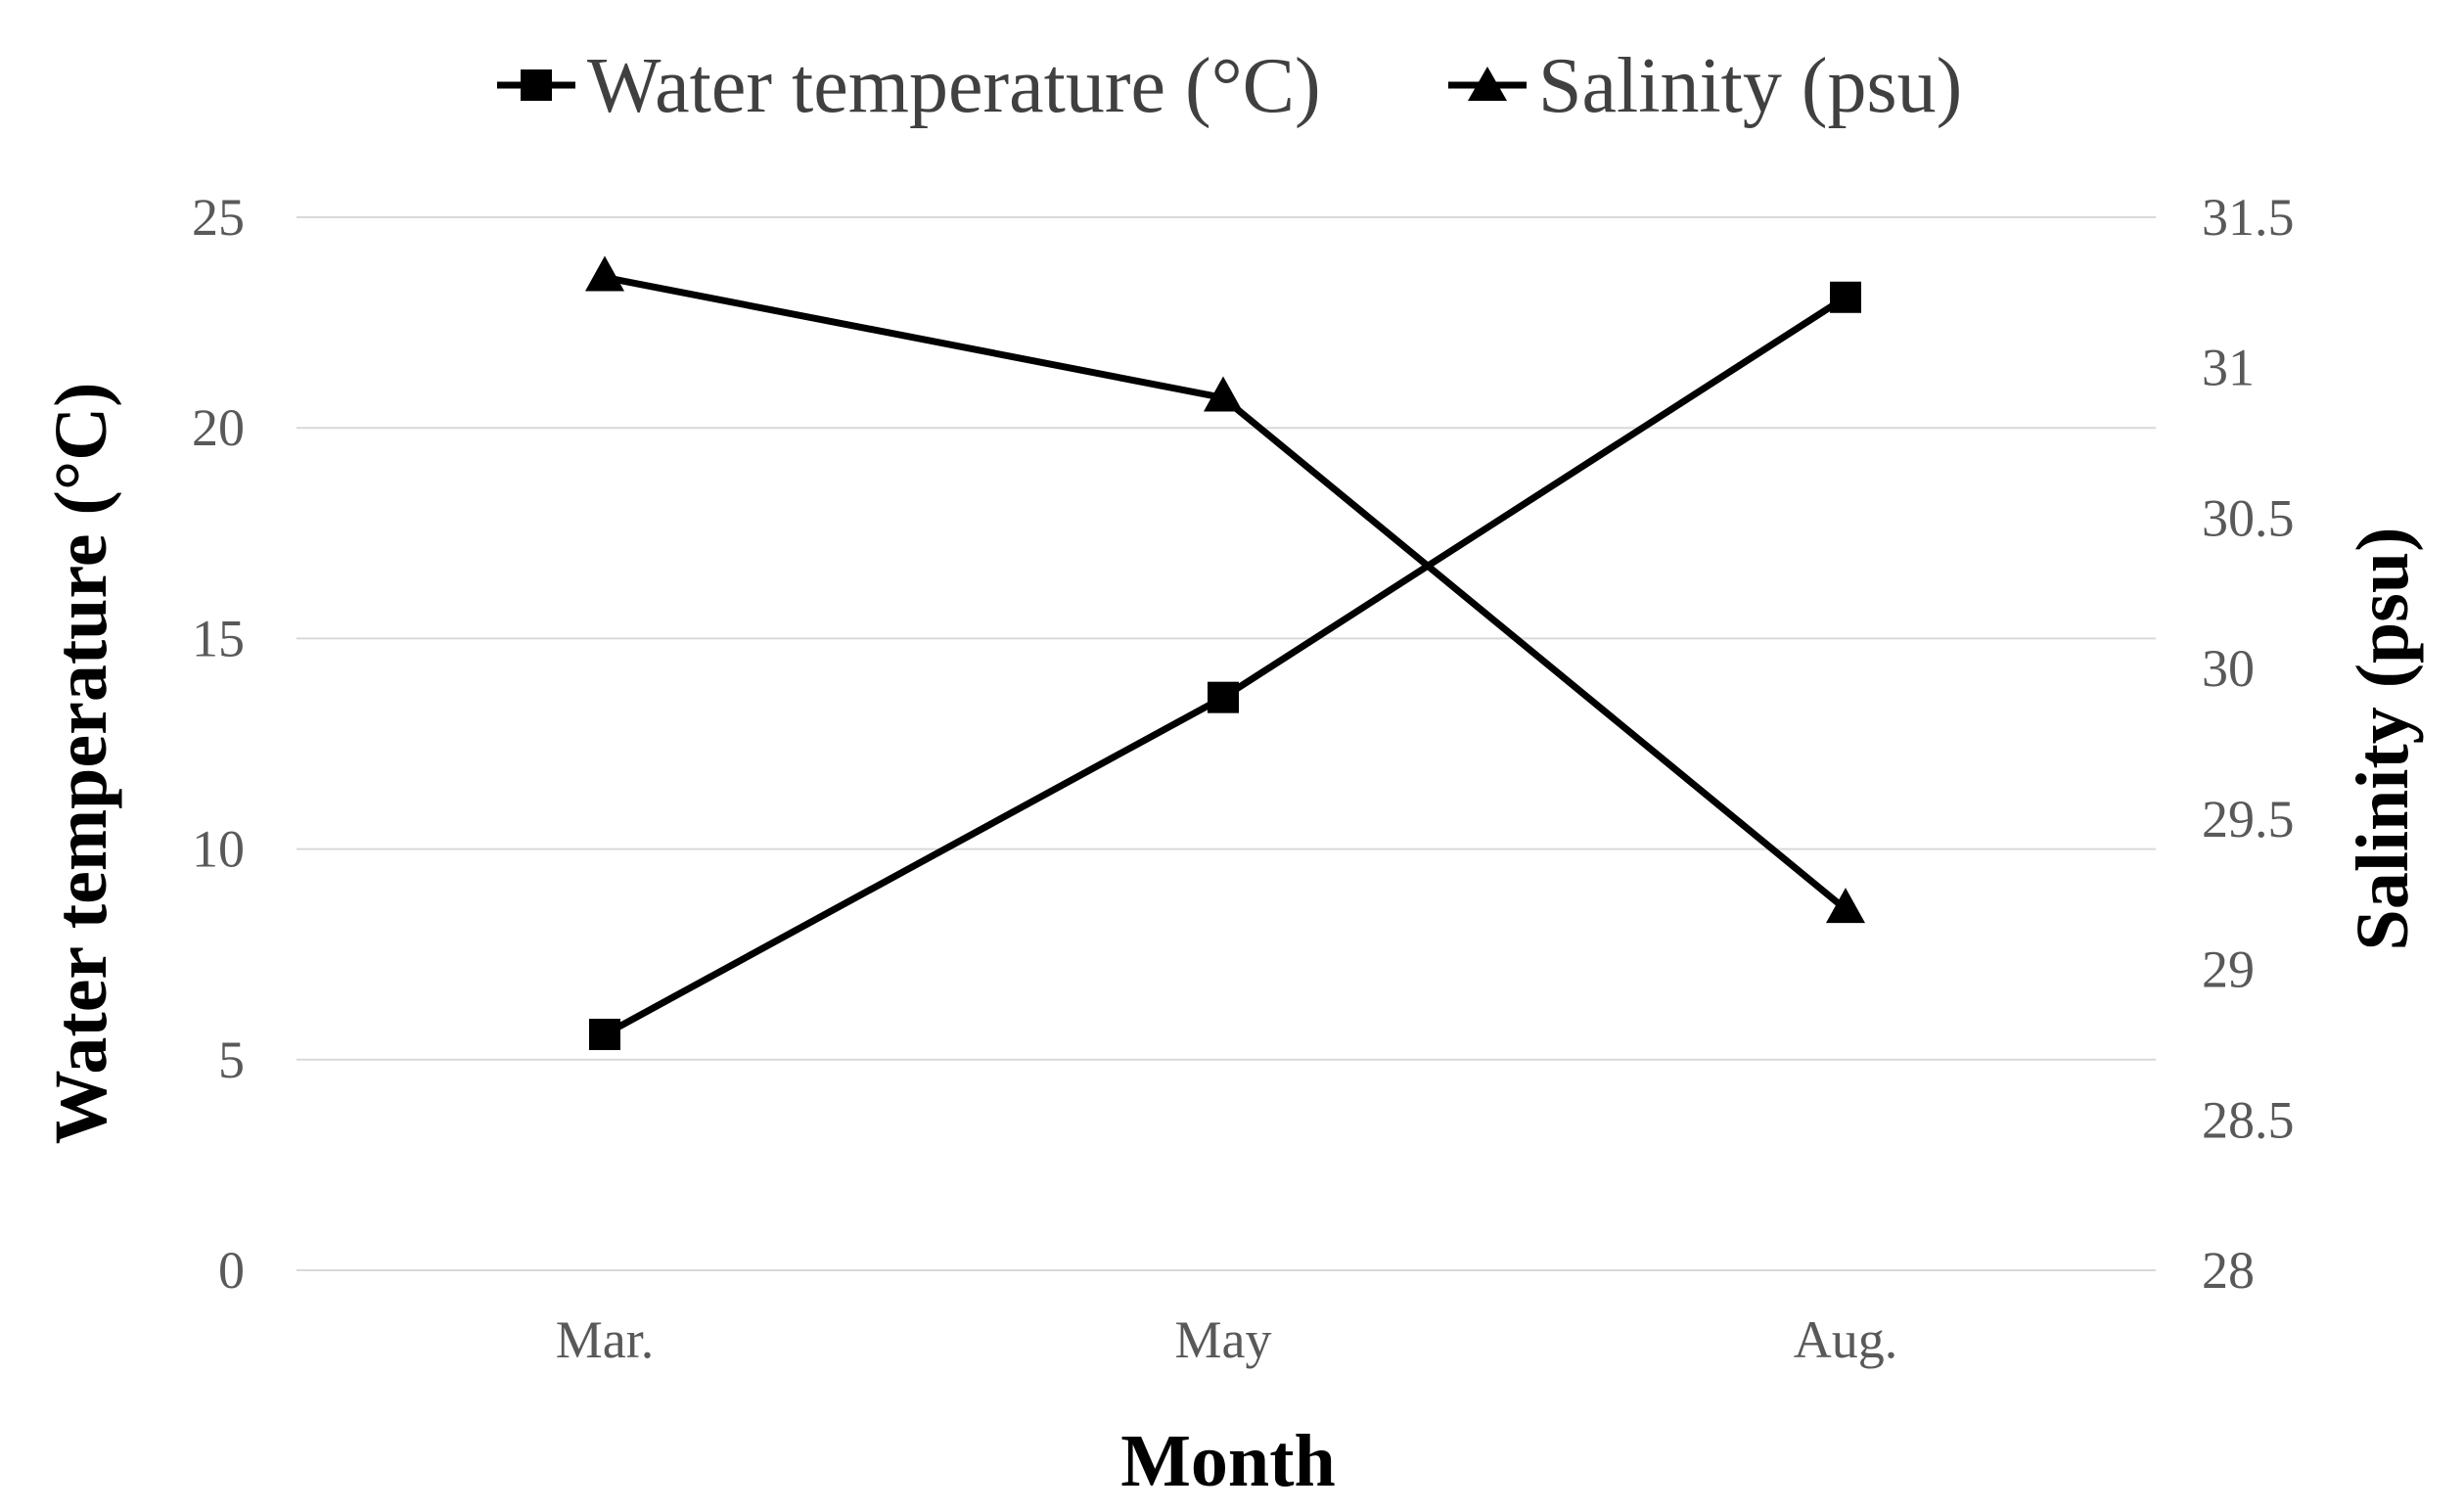  I want to click on right-tick-label: 28, so click(2228, 1270).